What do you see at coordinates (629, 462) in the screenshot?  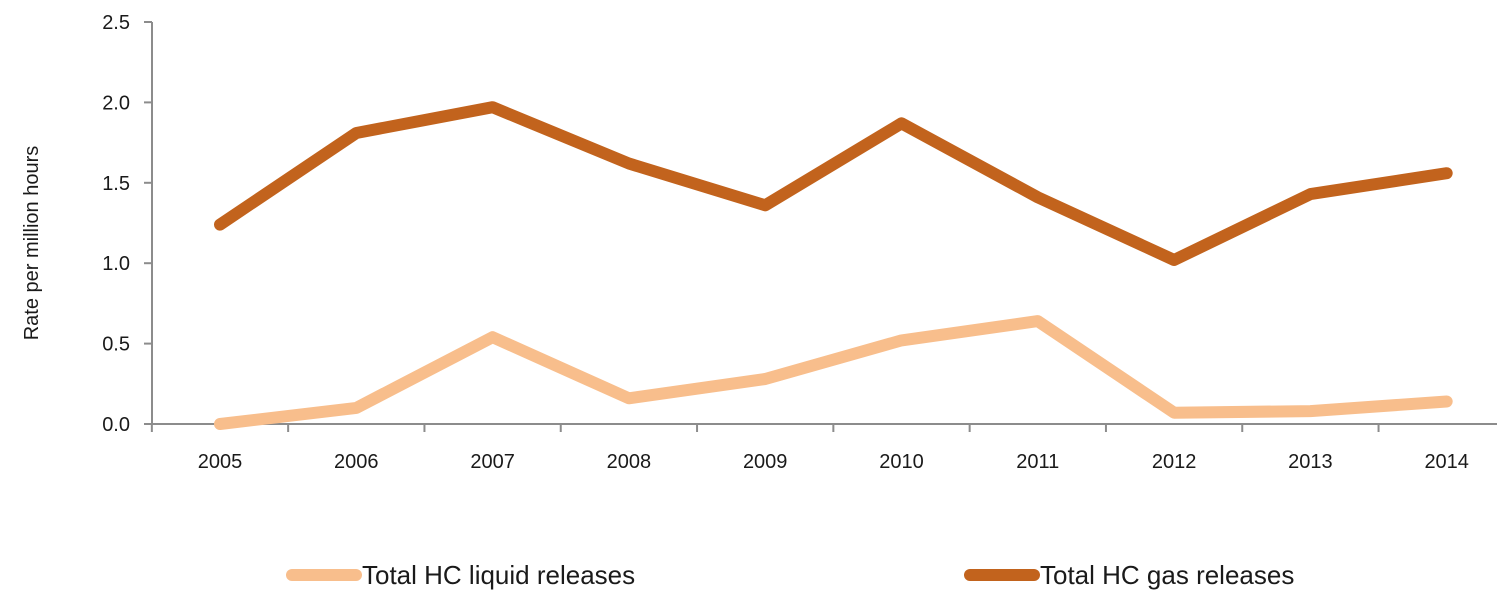 I see `x-tick-label: 2008` at bounding box center [629, 462].